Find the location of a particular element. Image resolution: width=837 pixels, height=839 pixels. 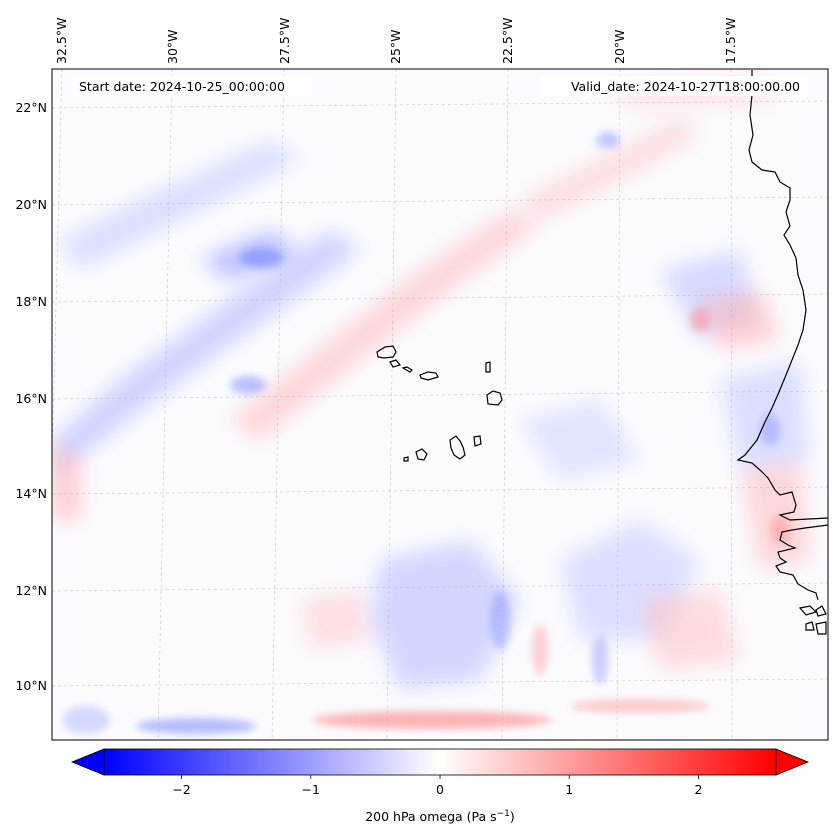

lat-label: 18°N is located at coordinates (31, 301).